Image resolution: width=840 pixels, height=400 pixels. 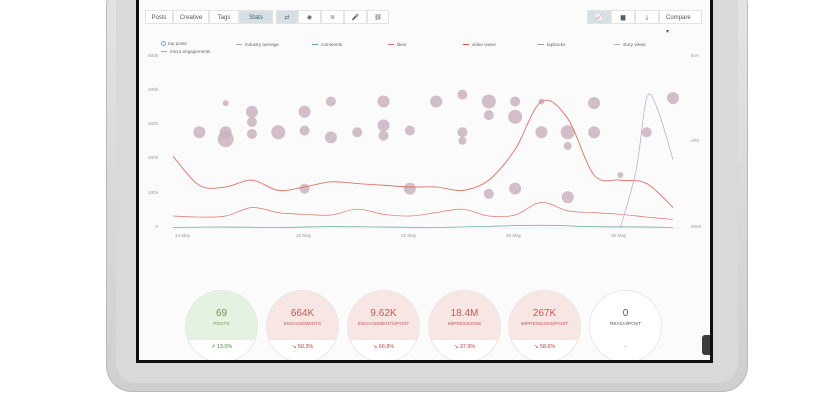 I want to click on tab-stats: Stats, so click(x=256, y=17).